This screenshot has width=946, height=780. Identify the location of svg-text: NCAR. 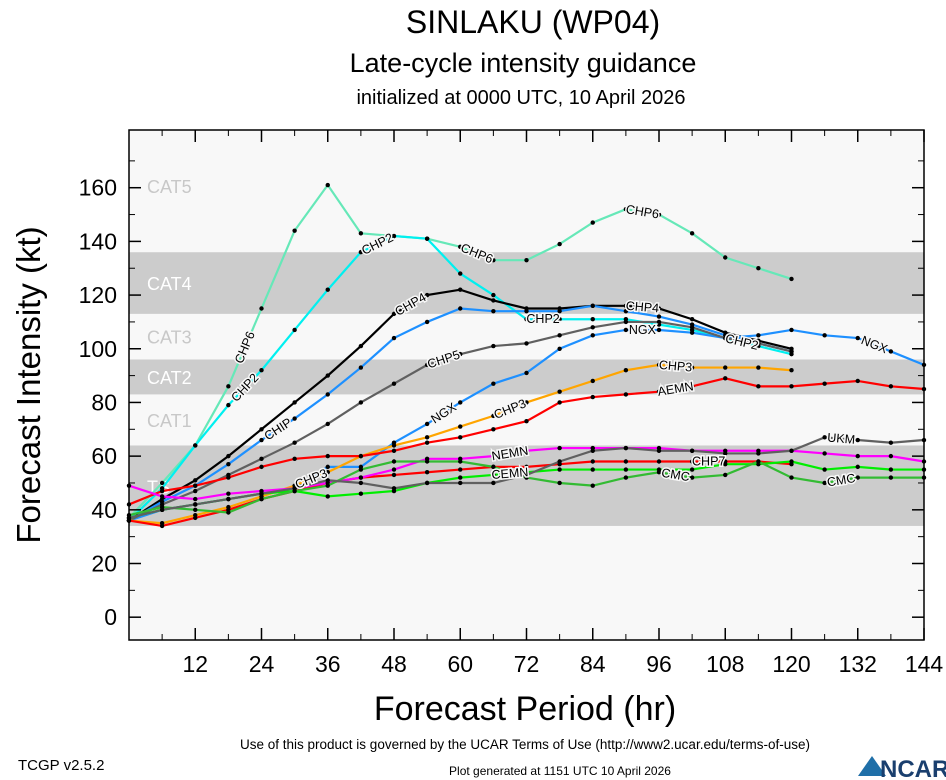
(913, 768).